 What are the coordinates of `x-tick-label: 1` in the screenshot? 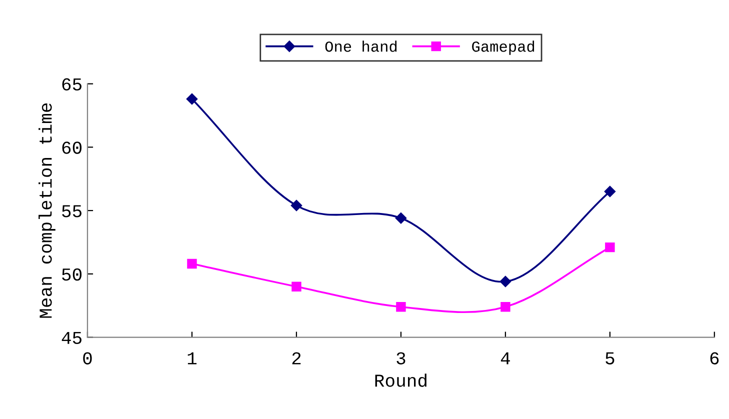 It's located at (192, 358).